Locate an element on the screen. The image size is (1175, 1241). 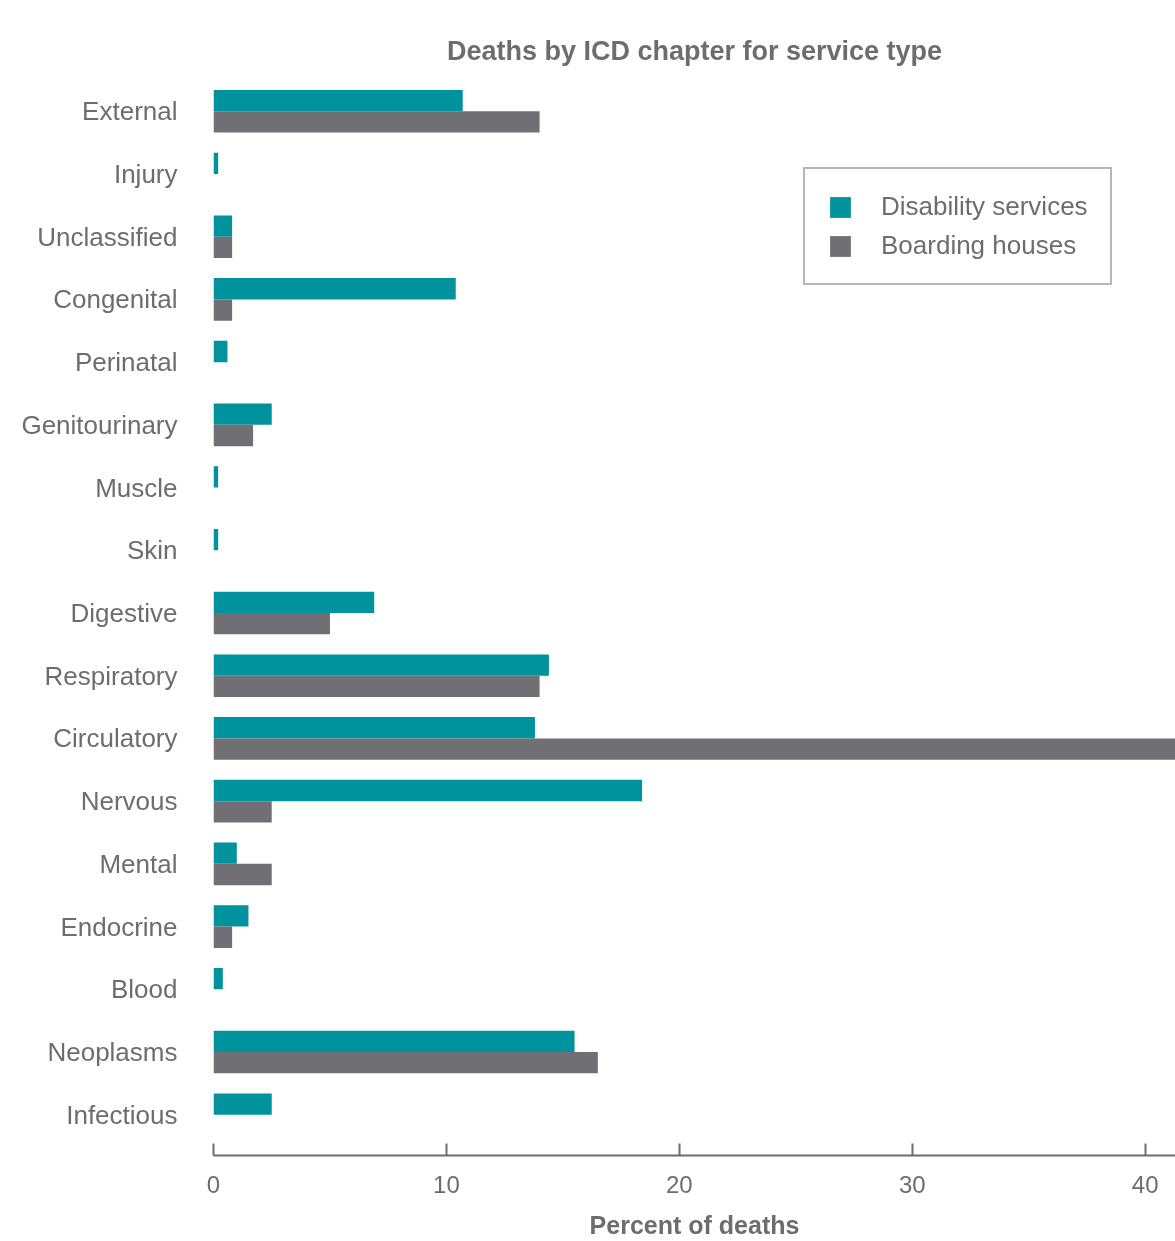
y-tick-label: Circulatory is located at coordinates (115, 738).